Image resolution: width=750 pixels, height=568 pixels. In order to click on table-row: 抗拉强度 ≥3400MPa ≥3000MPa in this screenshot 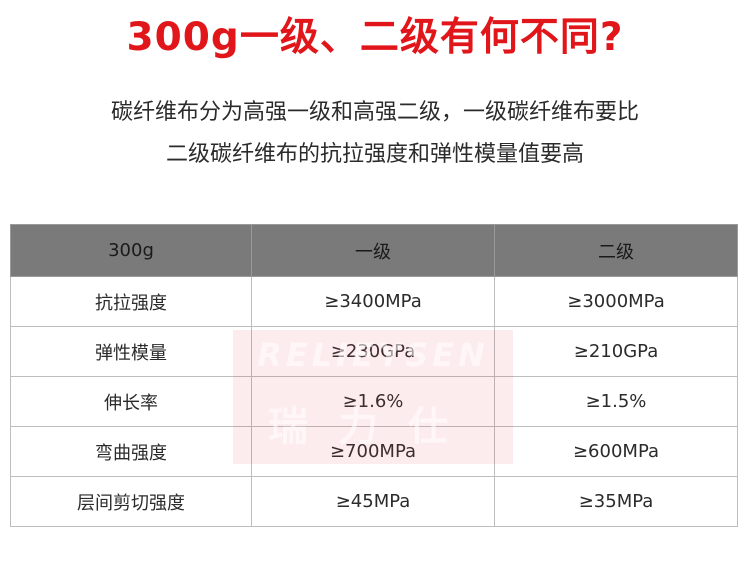, I will do `click(374, 301)`.